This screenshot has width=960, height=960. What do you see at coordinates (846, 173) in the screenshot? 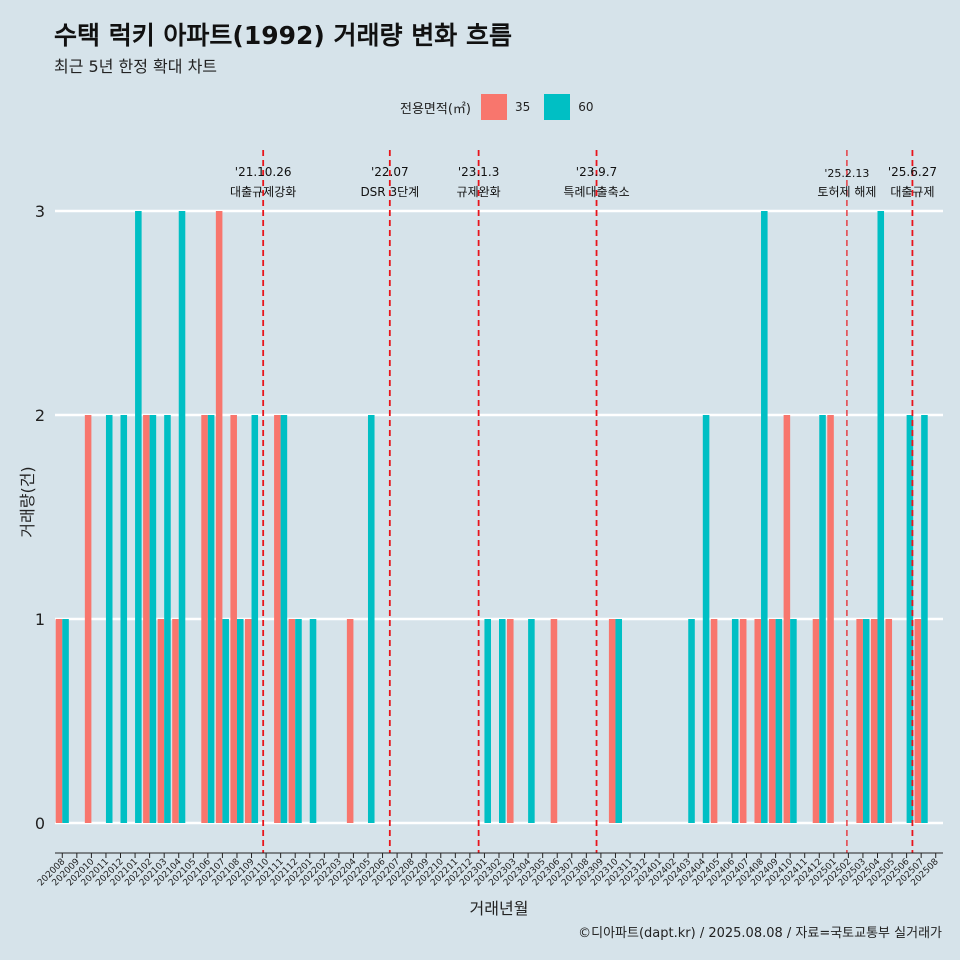
I see `event-date-label: '25.2.13` at bounding box center [846, 173].